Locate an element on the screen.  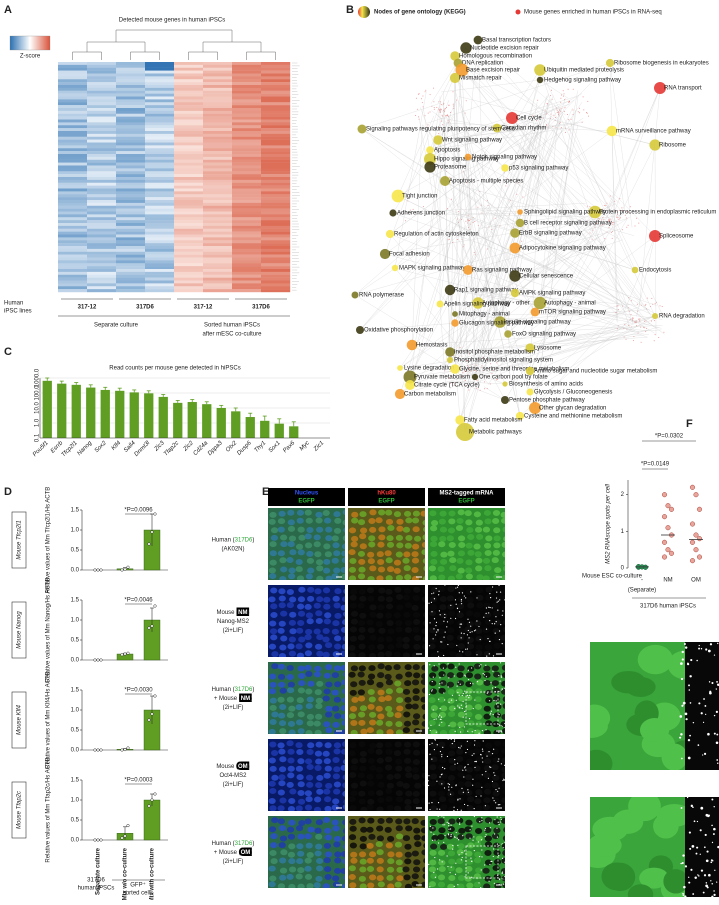
data-point is located at coordinates (668, 549).